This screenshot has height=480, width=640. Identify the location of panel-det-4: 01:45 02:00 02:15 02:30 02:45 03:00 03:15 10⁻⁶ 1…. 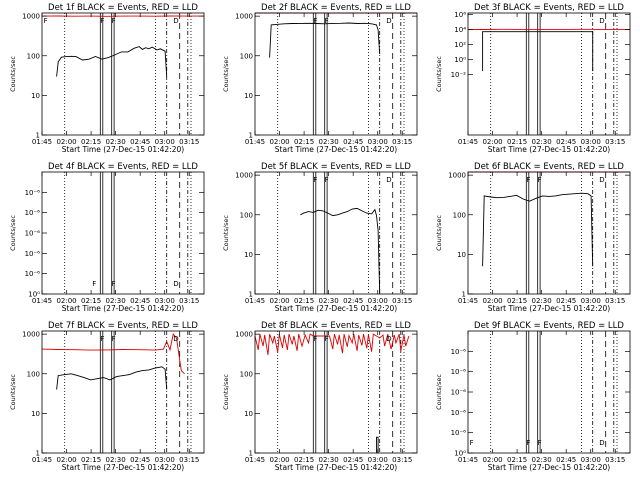
(107, 237).